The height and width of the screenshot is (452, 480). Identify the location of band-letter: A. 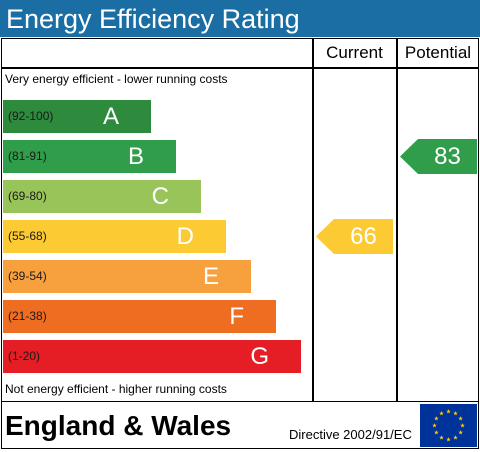
(110, 116).